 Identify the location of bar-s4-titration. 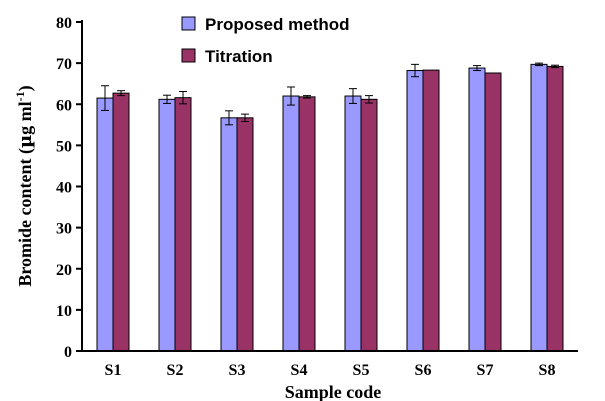
(307, 224).